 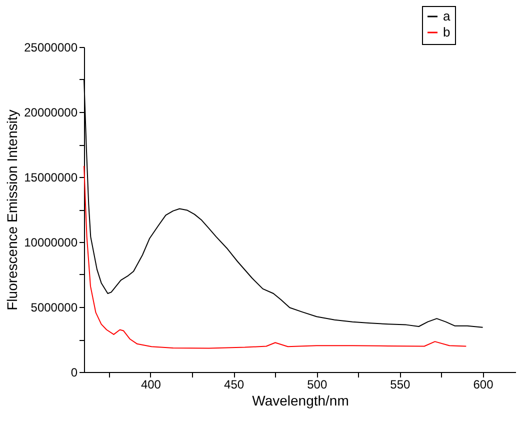 I want to click on y-axis-title: Fluorescence Emission Intensity, so click(x=12, y=210).